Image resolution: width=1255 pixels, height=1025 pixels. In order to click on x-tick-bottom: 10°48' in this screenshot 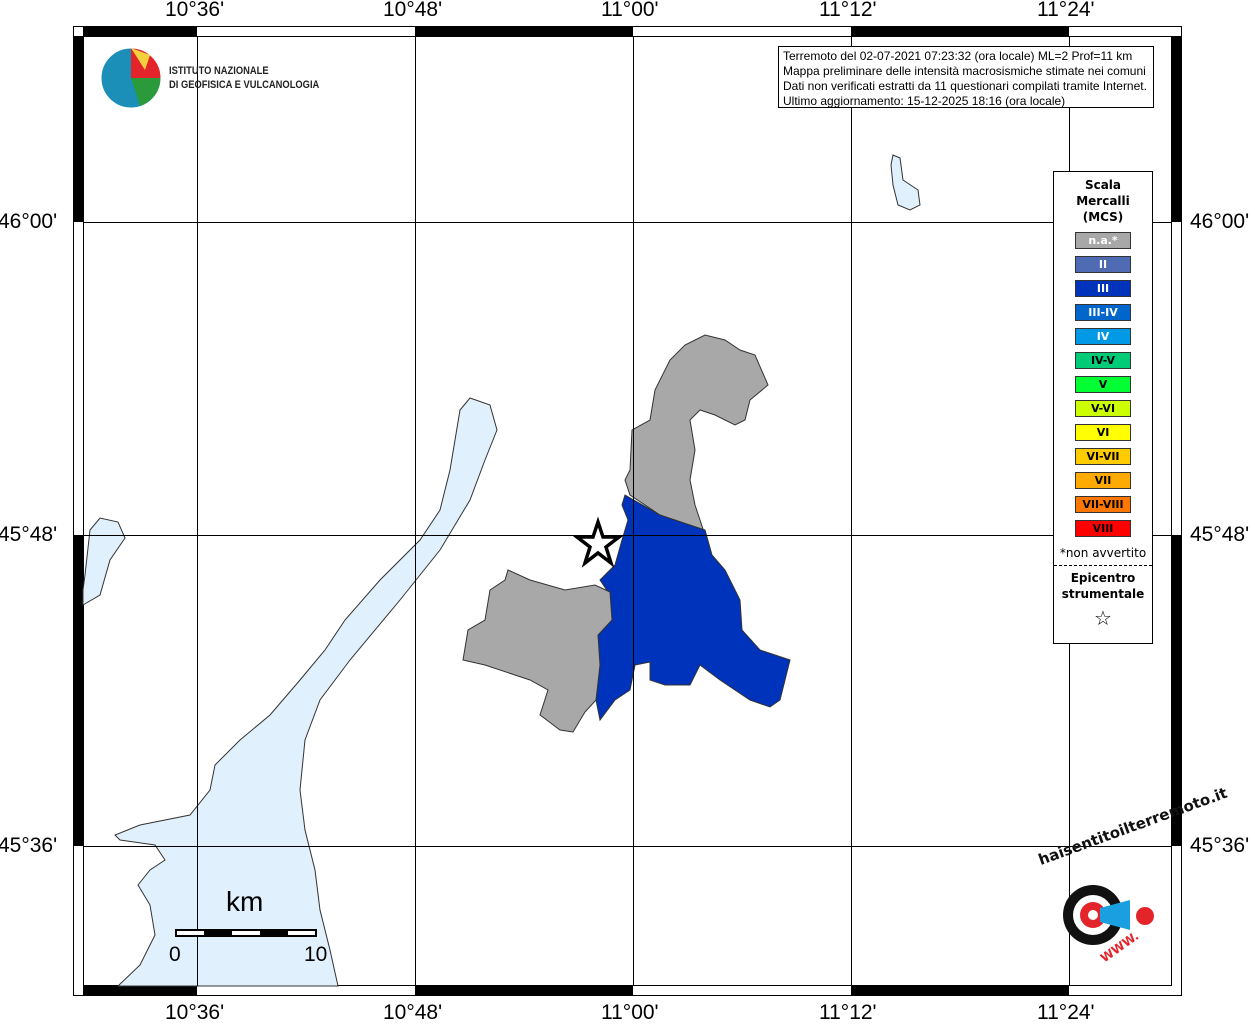, I will do `click(413, 1012)`.